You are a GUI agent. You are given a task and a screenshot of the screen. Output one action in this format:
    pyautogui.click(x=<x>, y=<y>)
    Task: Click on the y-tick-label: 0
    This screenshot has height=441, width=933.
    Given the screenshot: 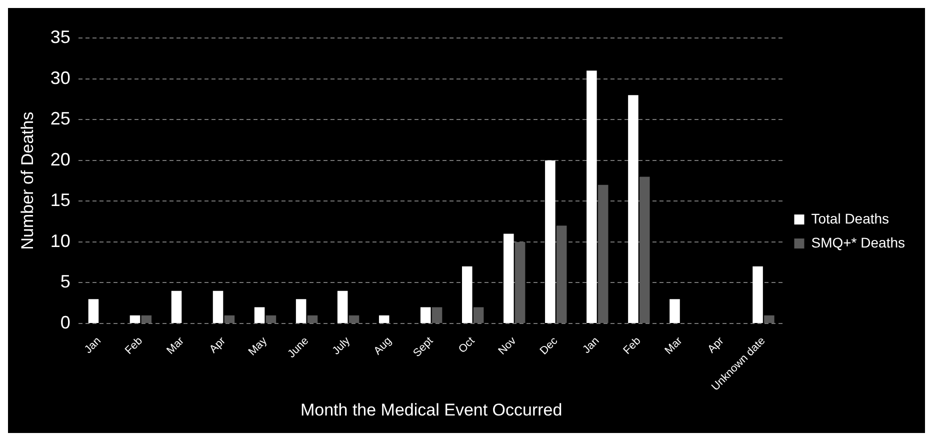 What is the action you would take?
    pyautogui.click(x=65, y=322)
    